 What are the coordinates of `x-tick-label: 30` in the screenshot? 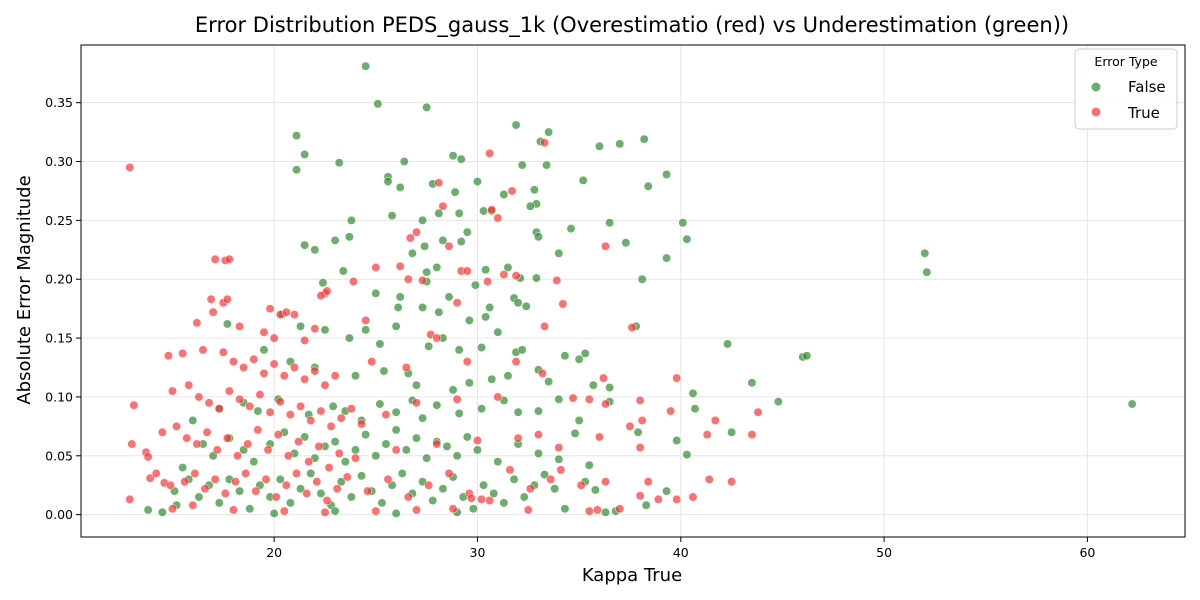 It's located at (478, 552).